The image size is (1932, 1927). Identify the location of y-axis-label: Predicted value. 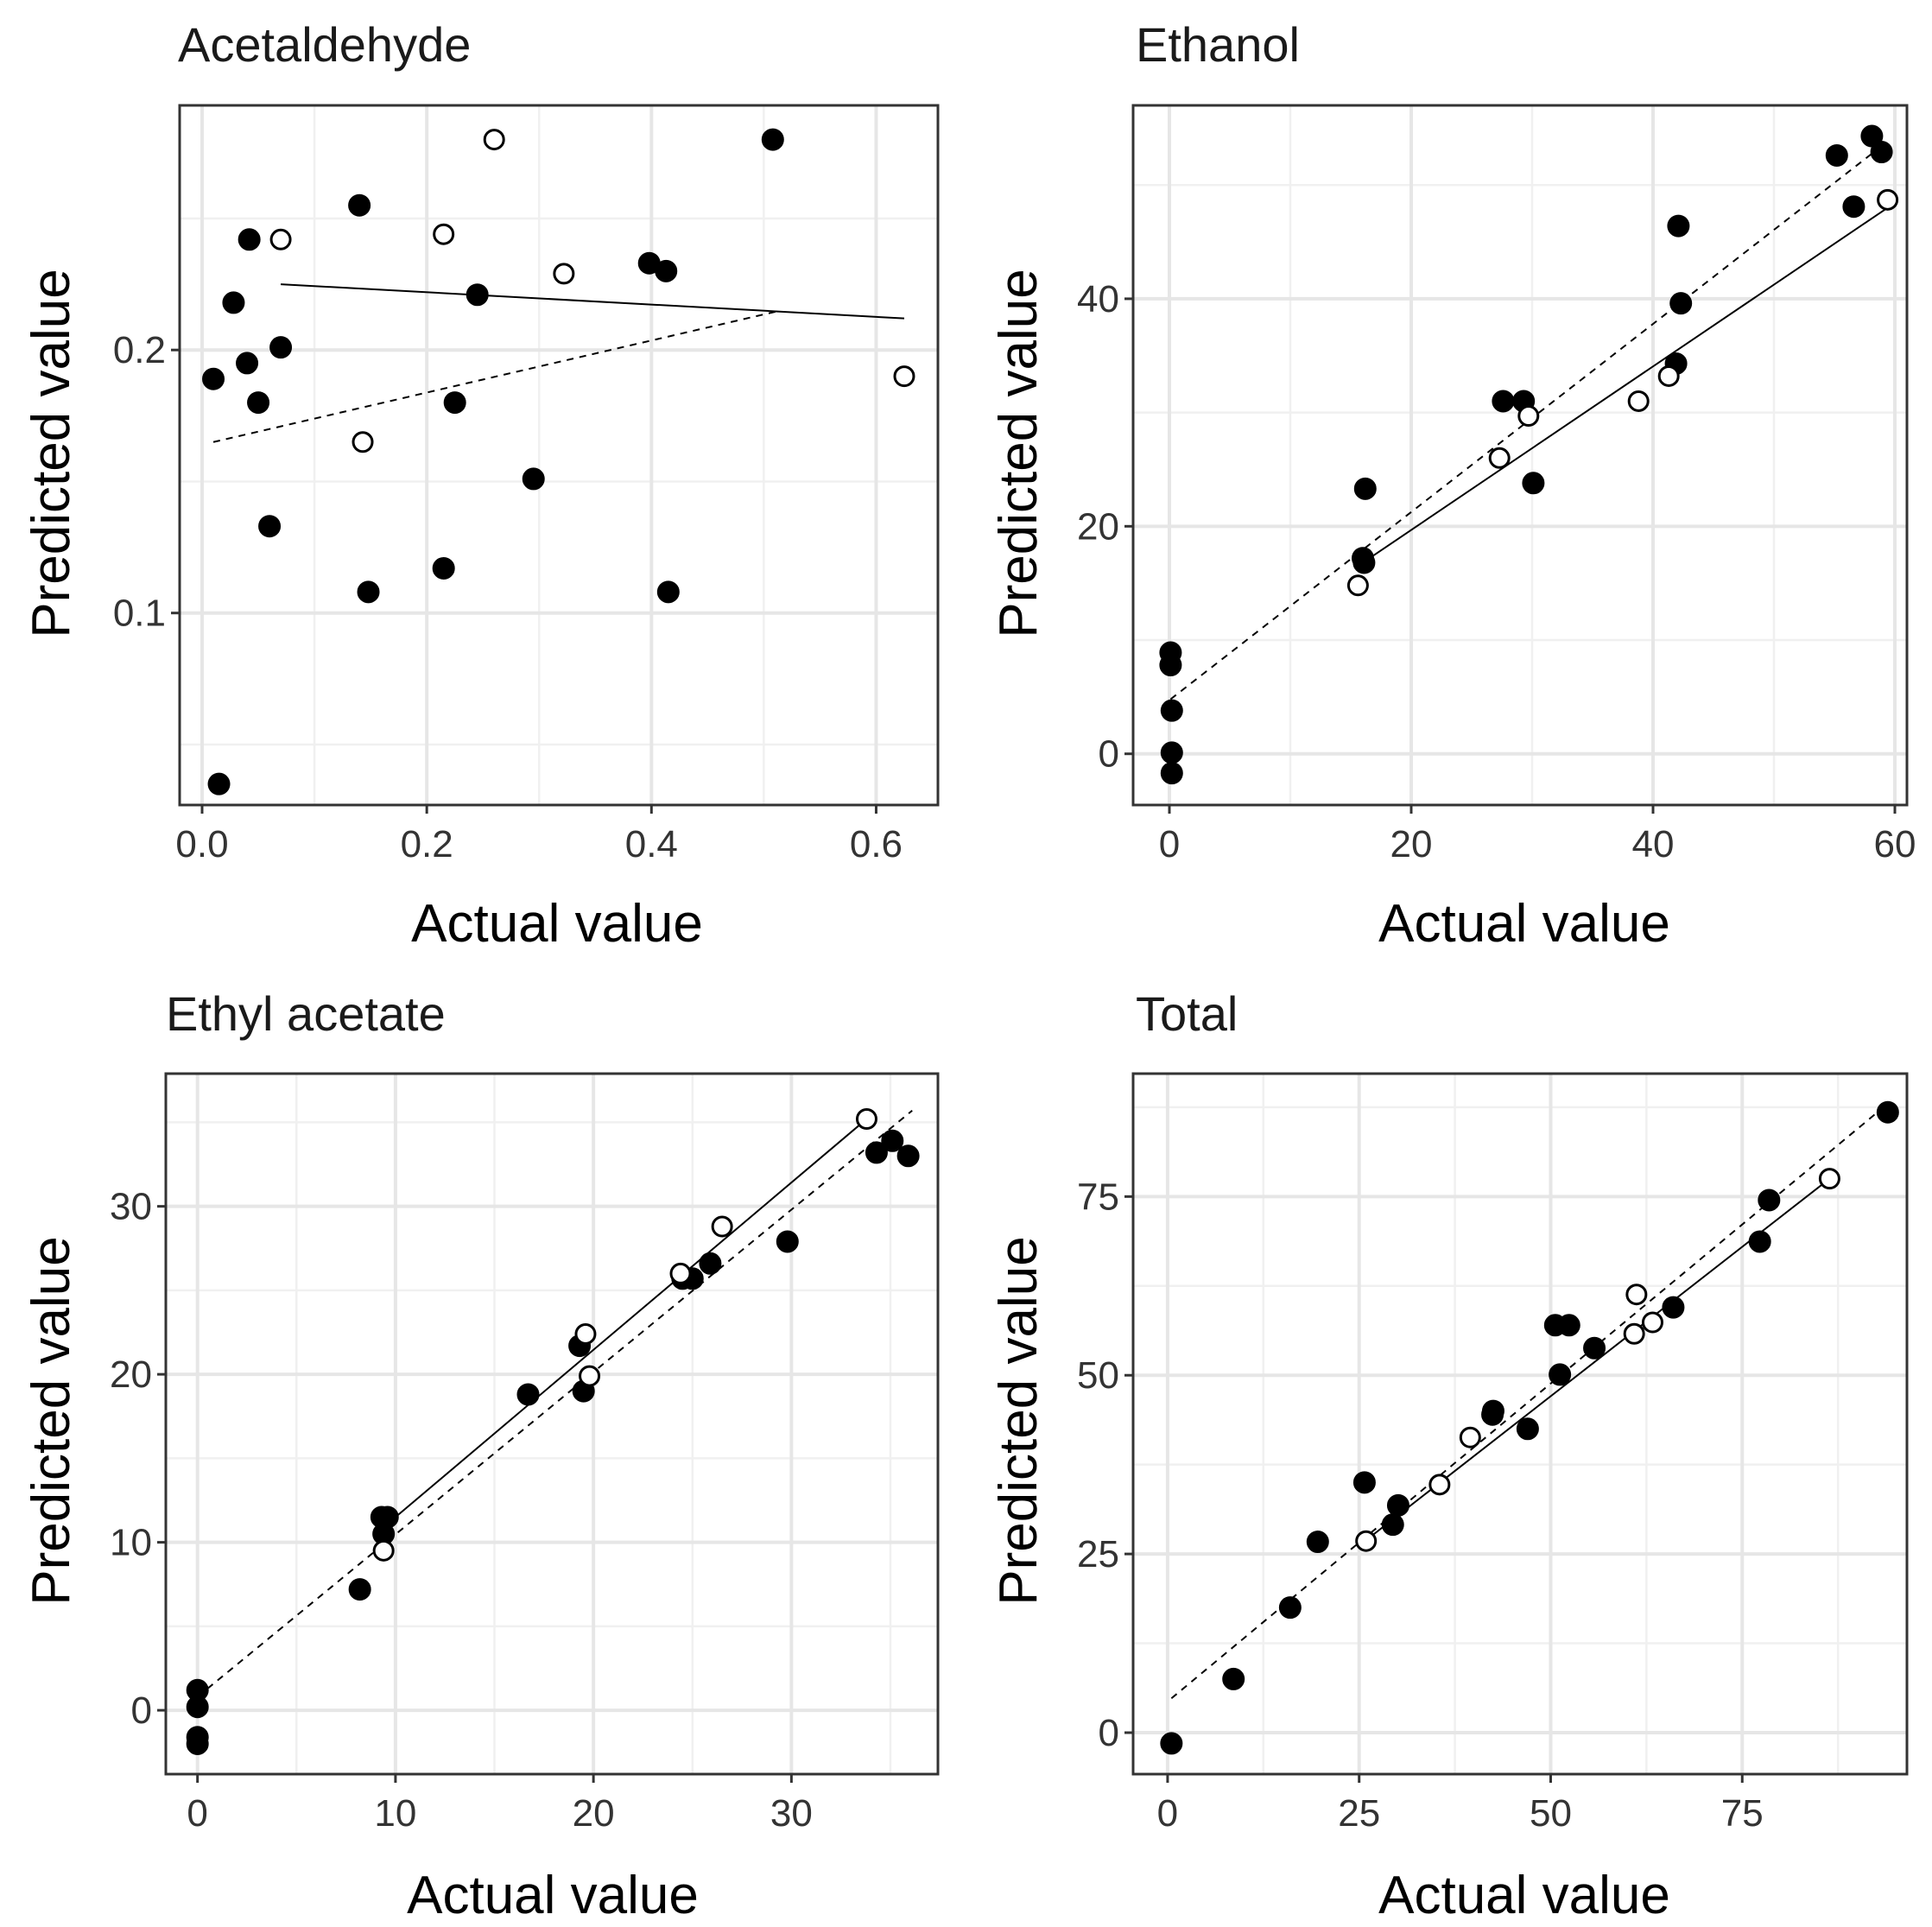
(51, 1420).